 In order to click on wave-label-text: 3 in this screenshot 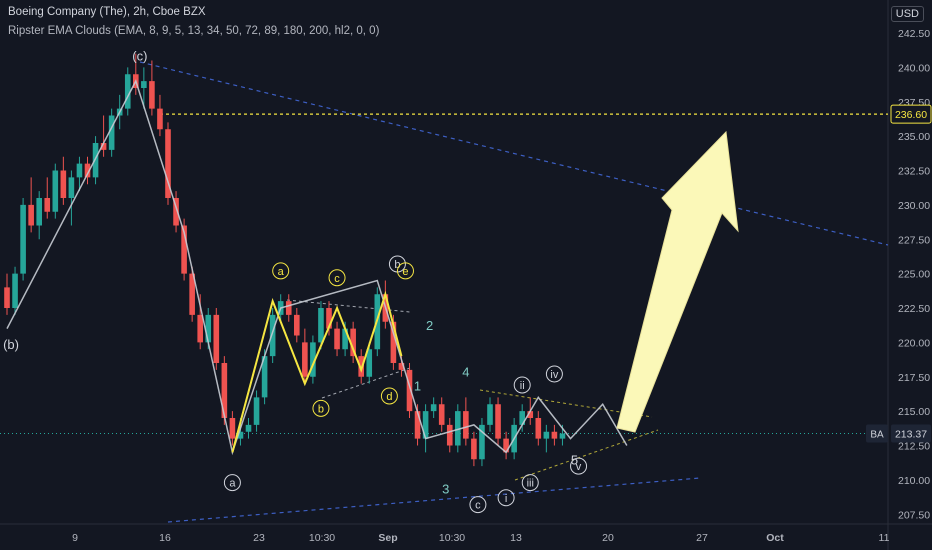, I will do `click(445, 489)`.